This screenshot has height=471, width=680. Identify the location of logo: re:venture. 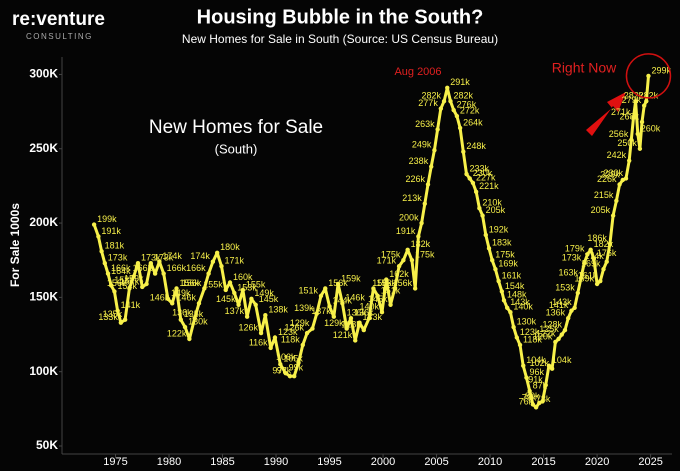
(58, 19).